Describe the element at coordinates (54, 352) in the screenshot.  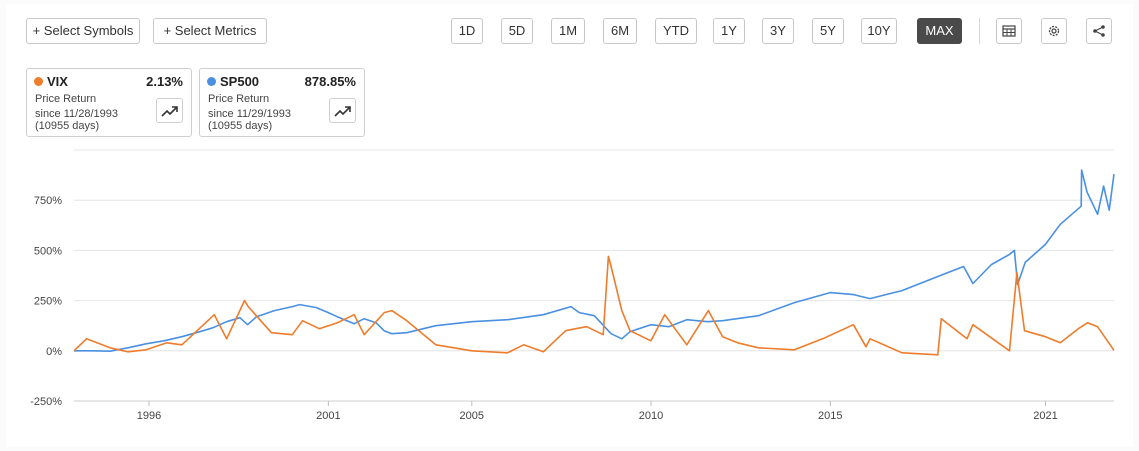
I see `y-tick-label: 0%` at that location.